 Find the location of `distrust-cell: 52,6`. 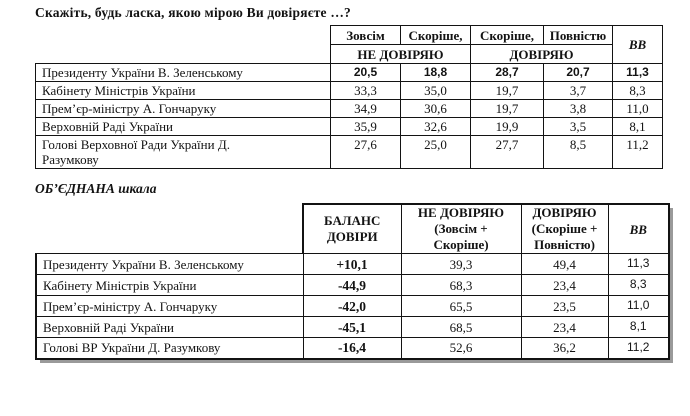

distrust-cell: 52,6 is located at coordinates (461, 348).